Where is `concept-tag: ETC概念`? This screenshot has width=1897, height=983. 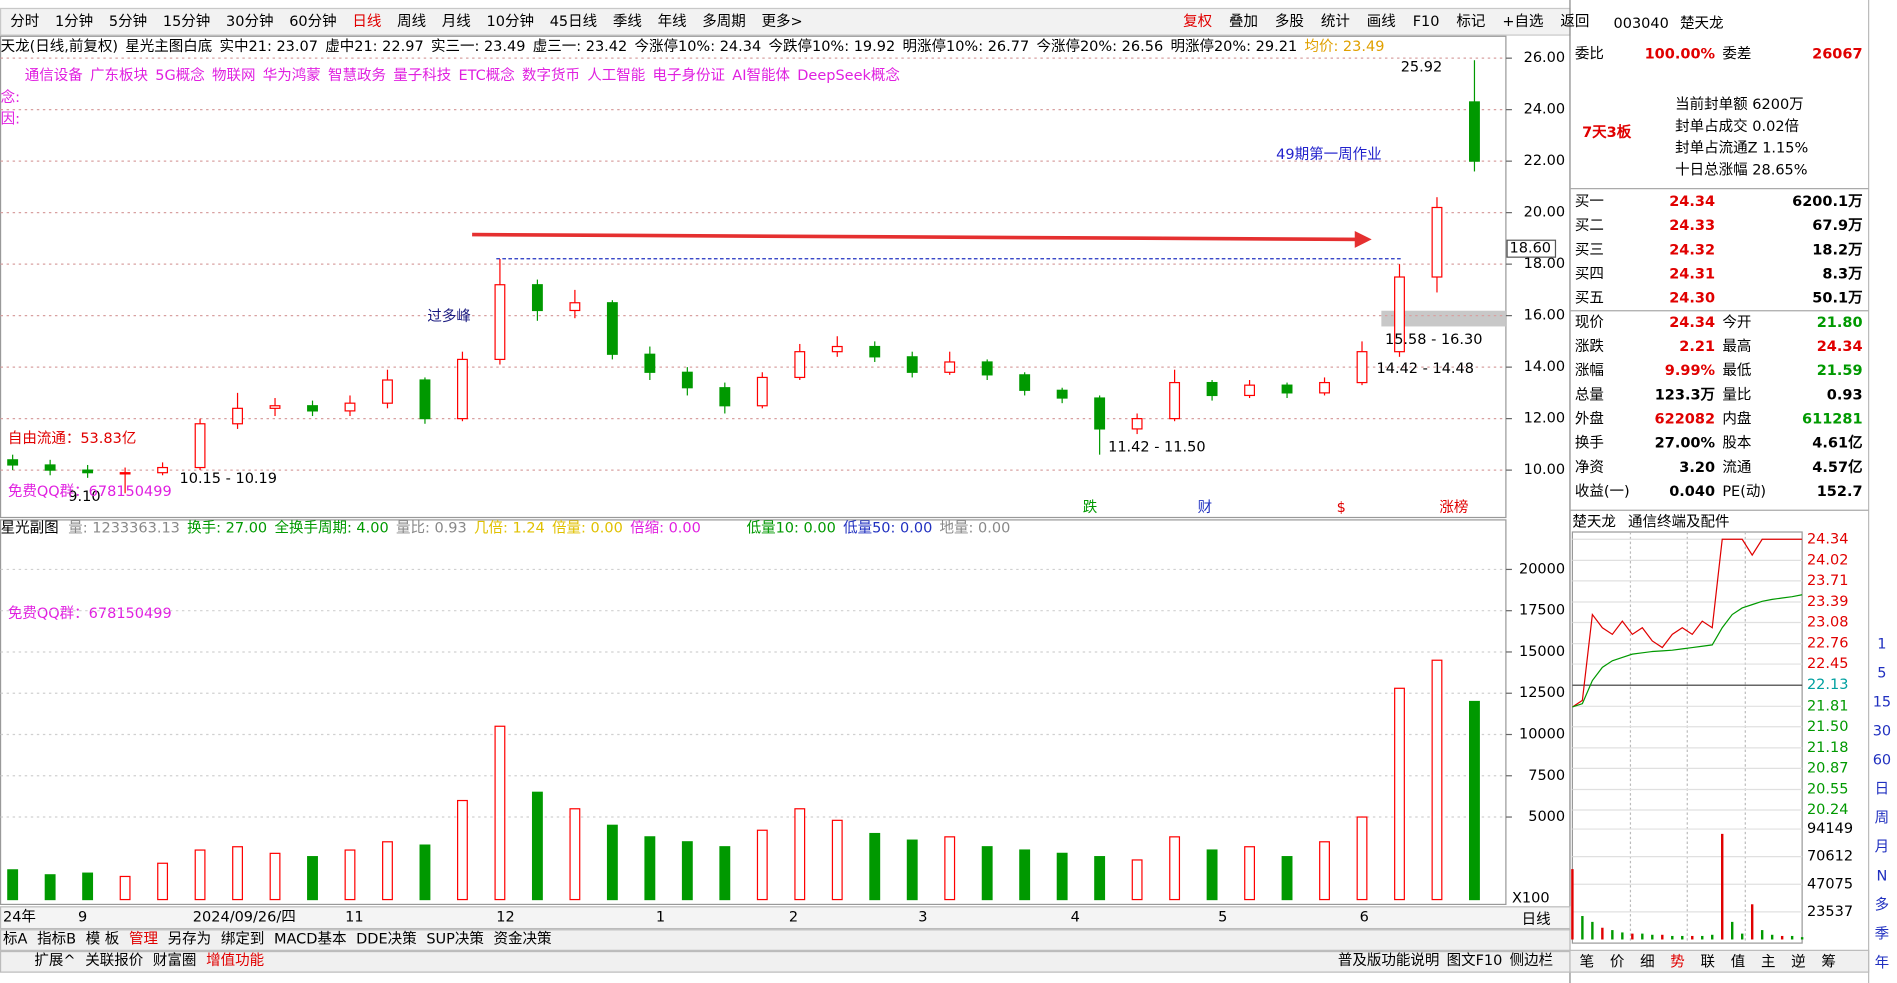
concept-tag: ETC概念 is located at coordinates (486, 75).